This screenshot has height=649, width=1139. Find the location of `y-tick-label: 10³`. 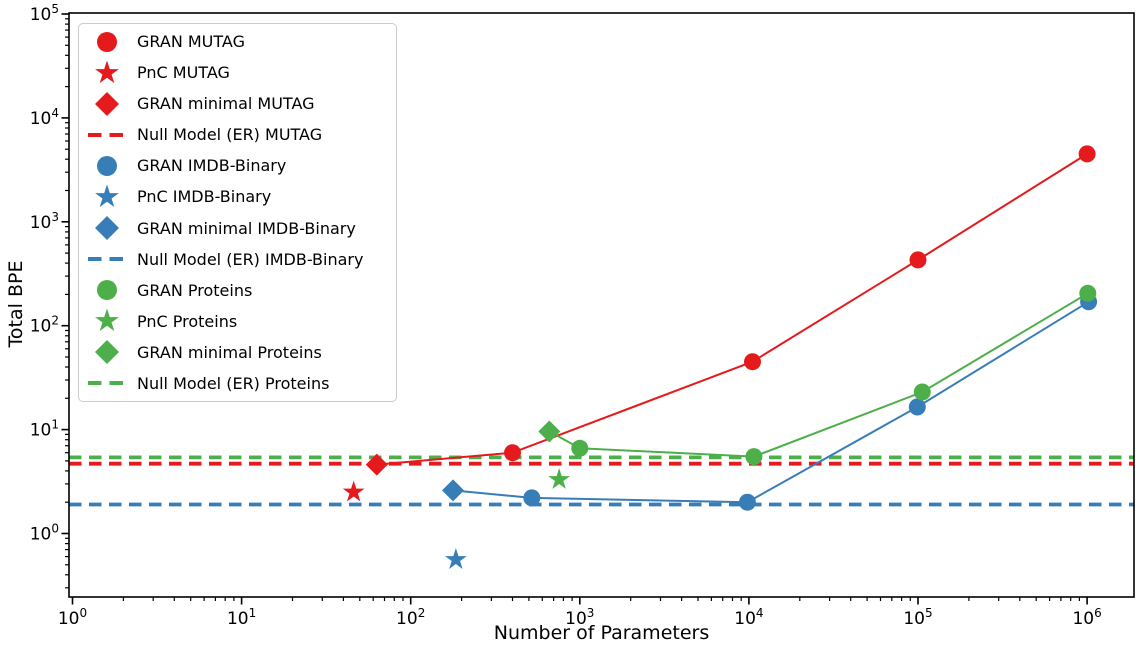

y-tick-label: 10³ is located at coordinates (44, 221).